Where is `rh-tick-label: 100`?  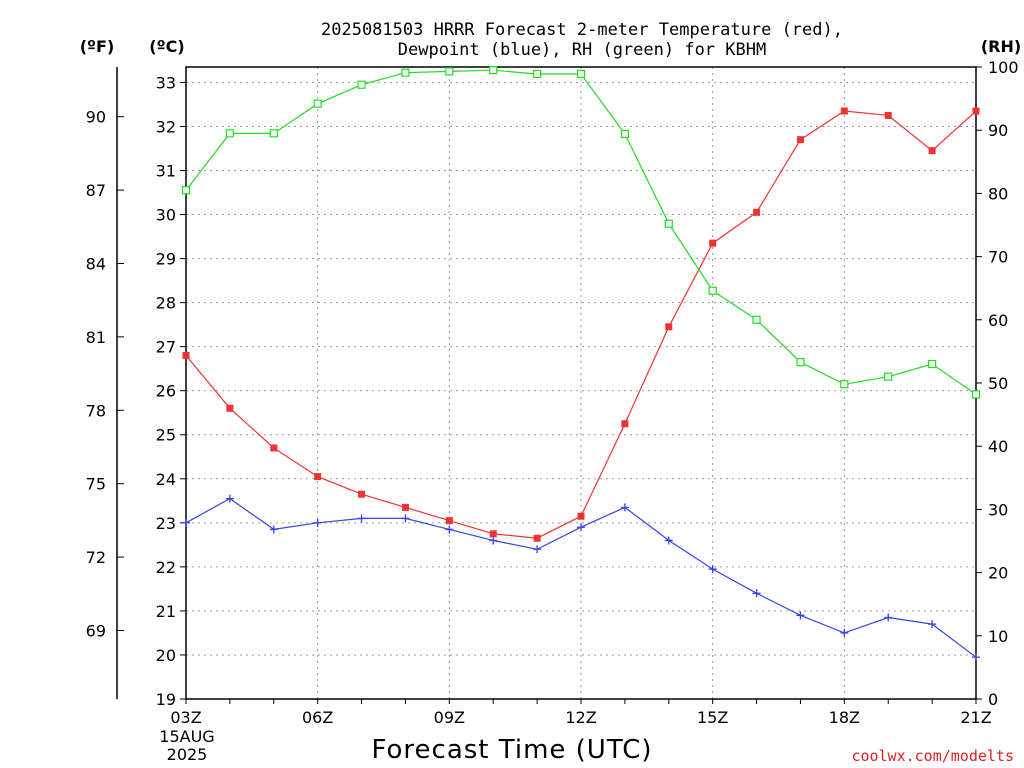
rh-tick-label: 100 is located at coordinates (1003, 67).